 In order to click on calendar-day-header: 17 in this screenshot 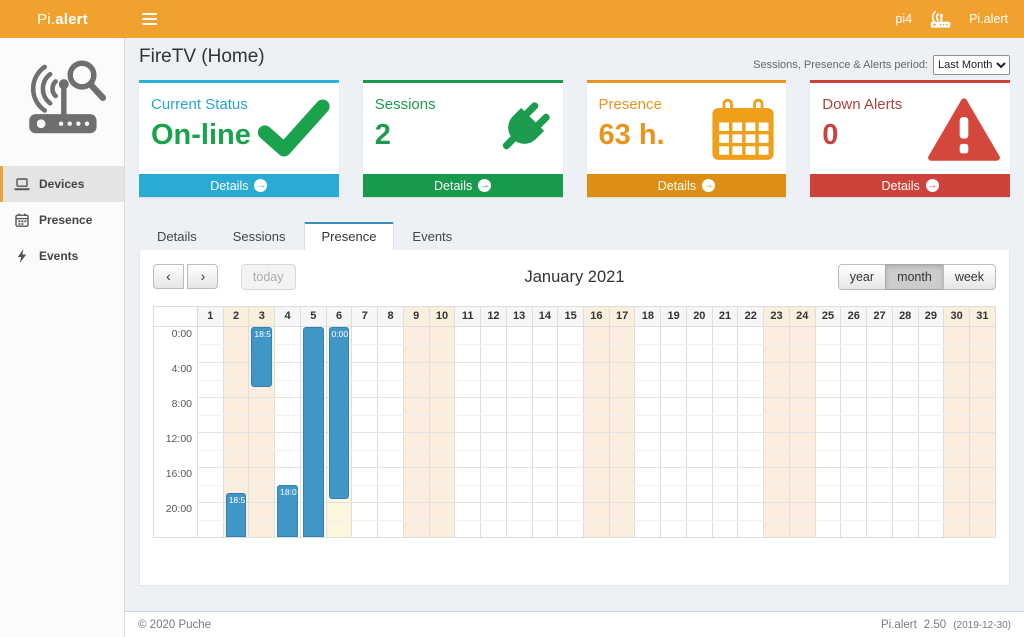, I will do `click(621, 316)`.